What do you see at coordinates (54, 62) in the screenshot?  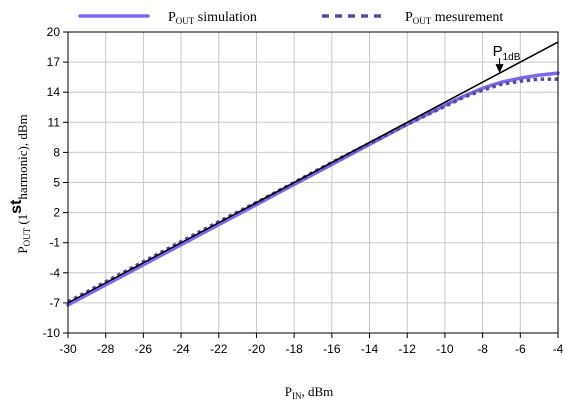 I see `y-tick-label: 17` at bounding box center [54, 62].